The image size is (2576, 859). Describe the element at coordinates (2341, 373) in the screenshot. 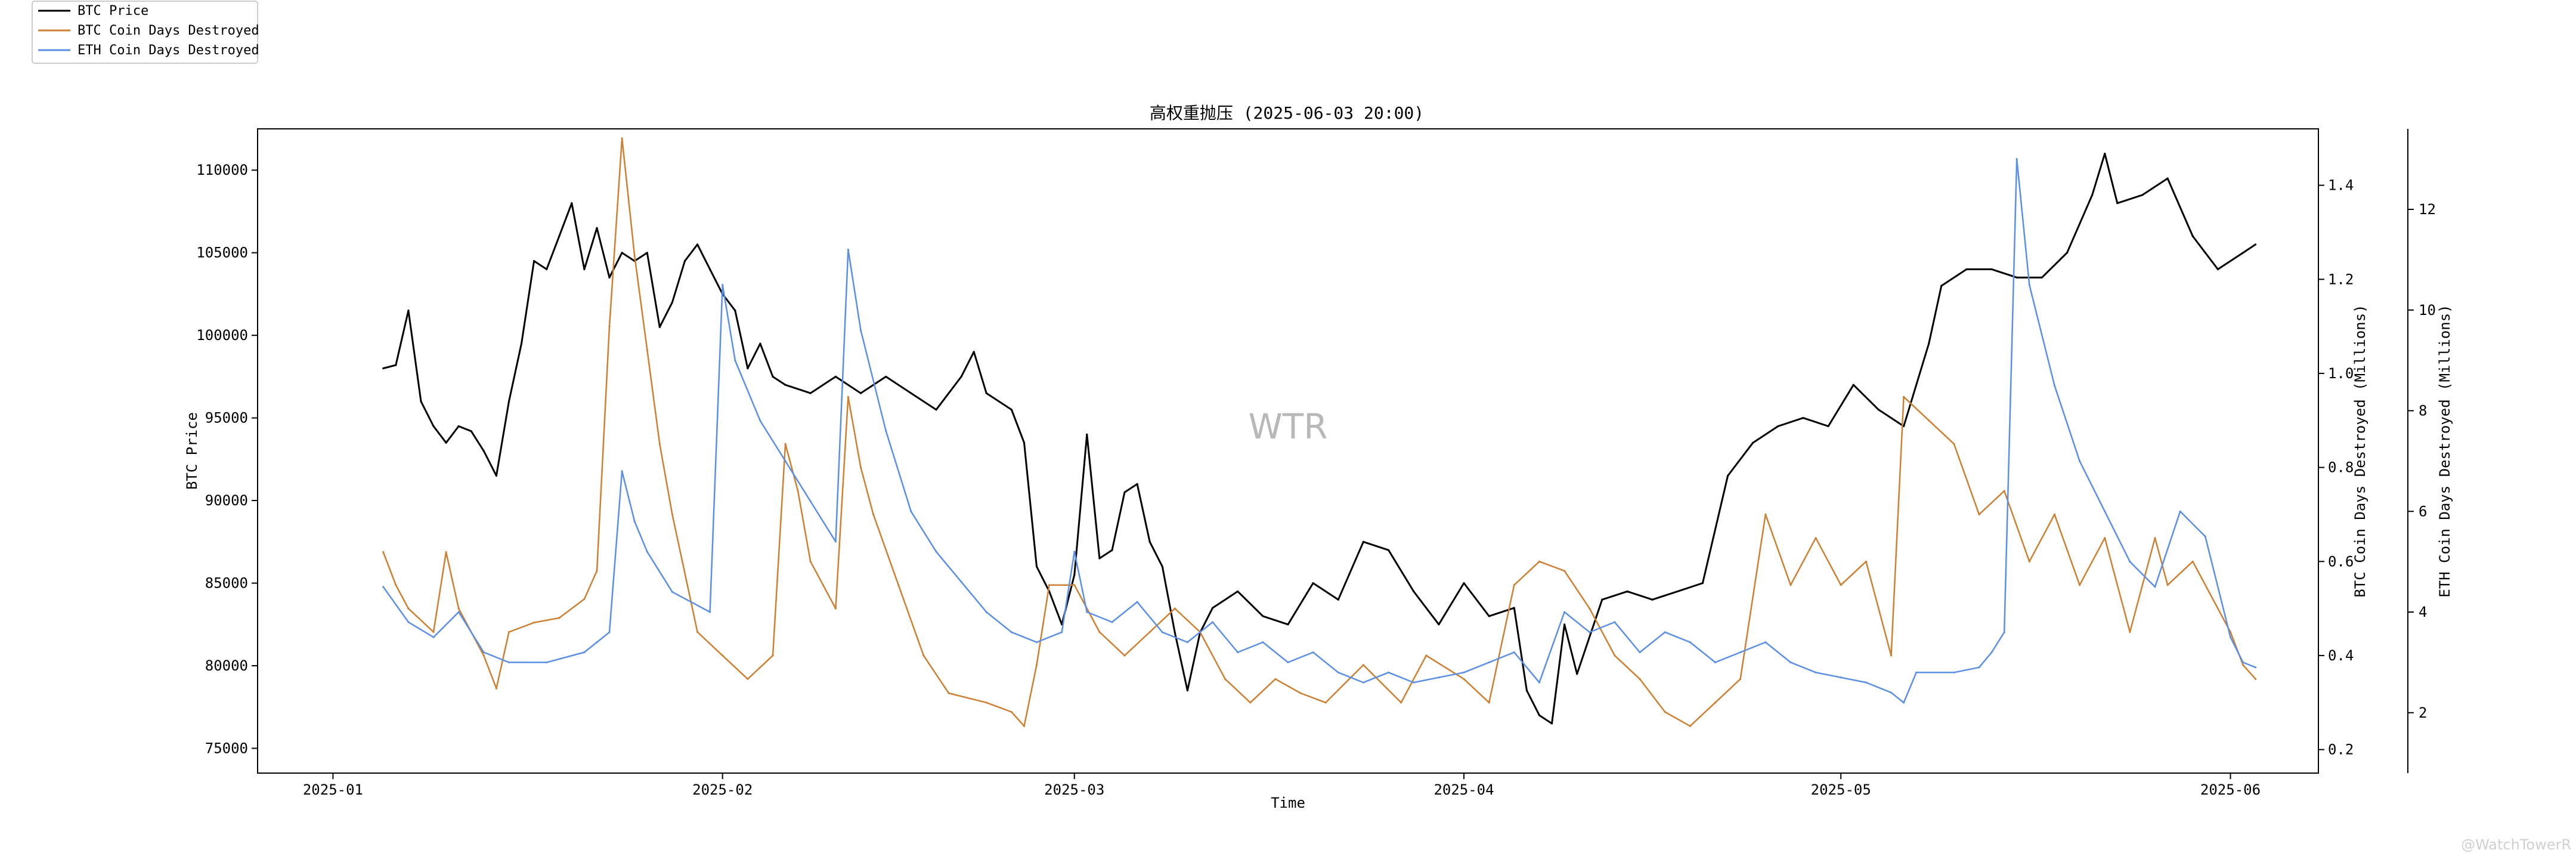

I see `right1-tick-label-4: 1.0` at that location.